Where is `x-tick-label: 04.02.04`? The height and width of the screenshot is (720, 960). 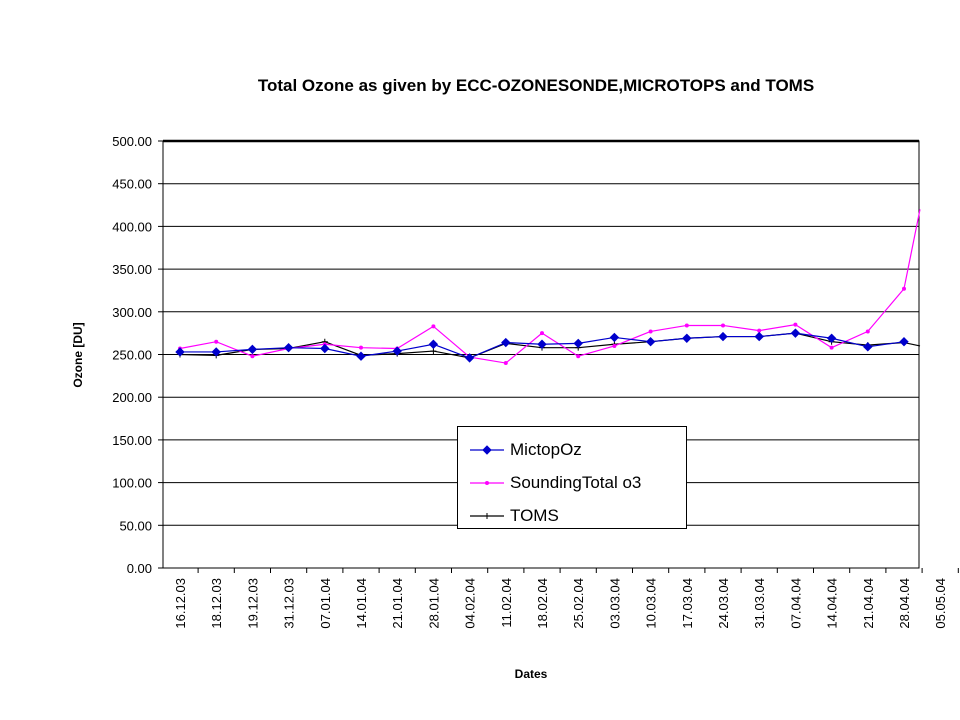 x-tick-label: 04.02.04 is located at coordinates (470, 603).